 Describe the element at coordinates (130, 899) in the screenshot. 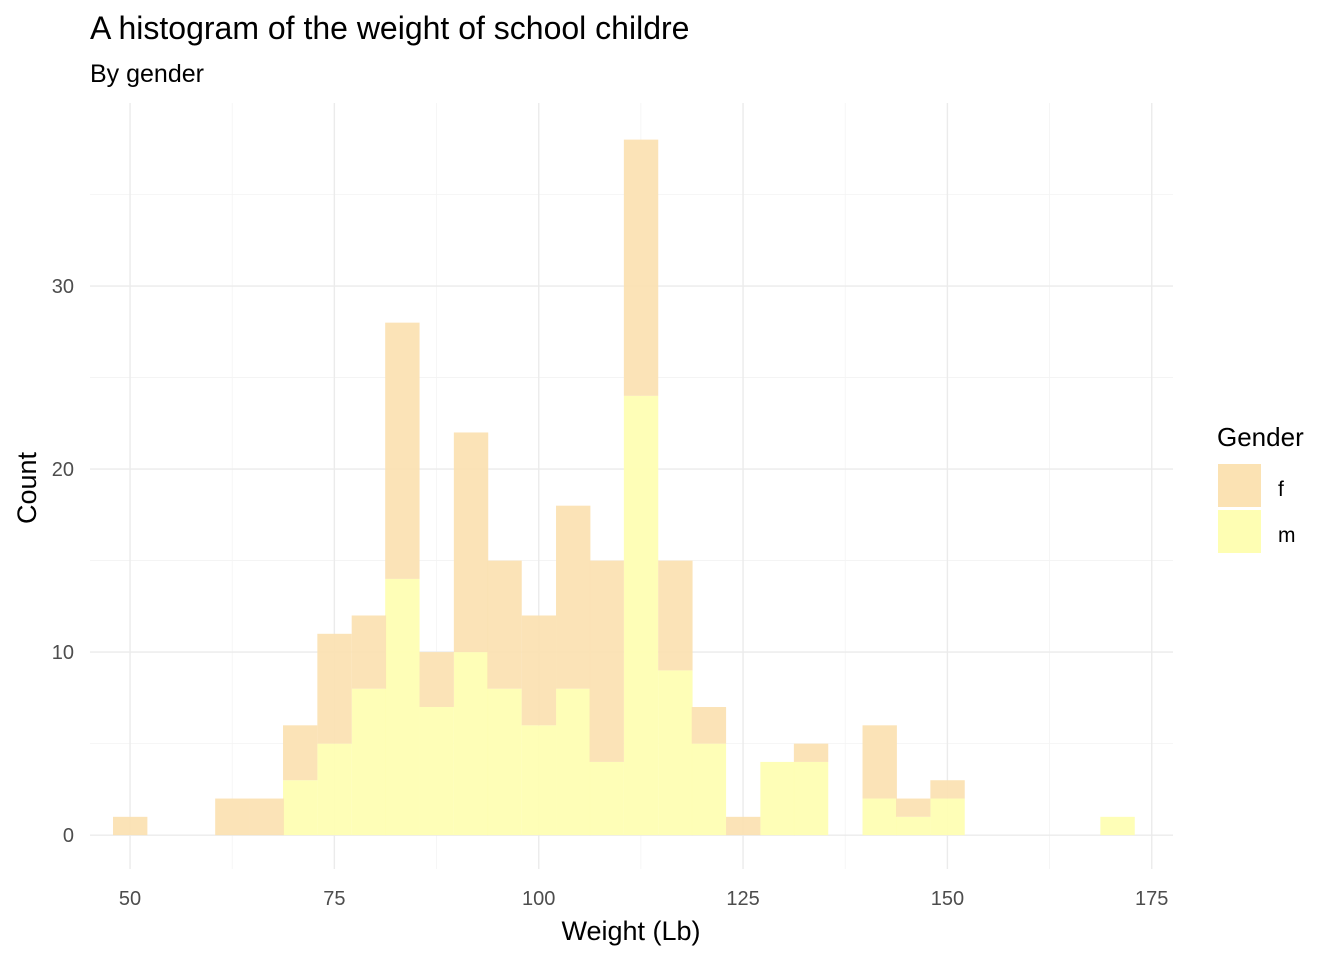

I see `x-tick-label: 50` at that location.